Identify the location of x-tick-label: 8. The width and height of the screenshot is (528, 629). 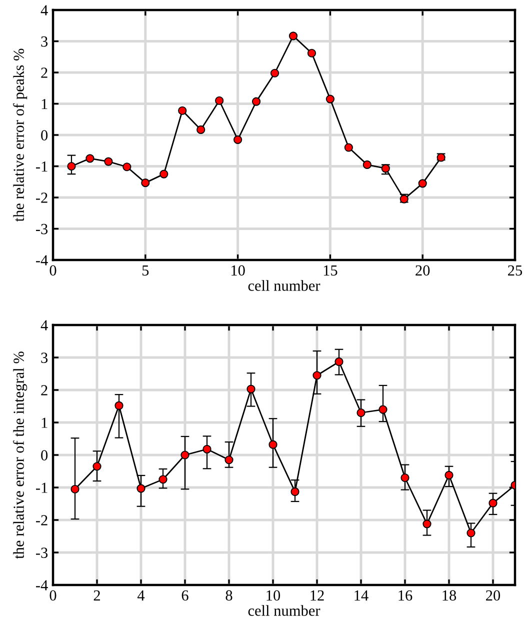
(229, 595).